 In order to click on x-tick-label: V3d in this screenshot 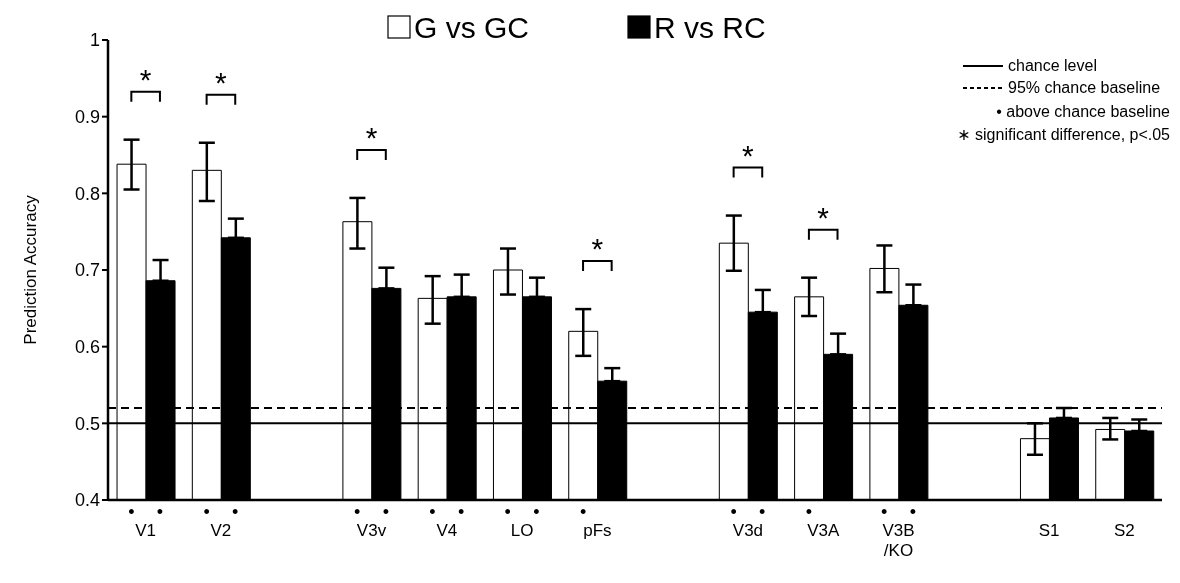, I will do `click(748, 530)`.